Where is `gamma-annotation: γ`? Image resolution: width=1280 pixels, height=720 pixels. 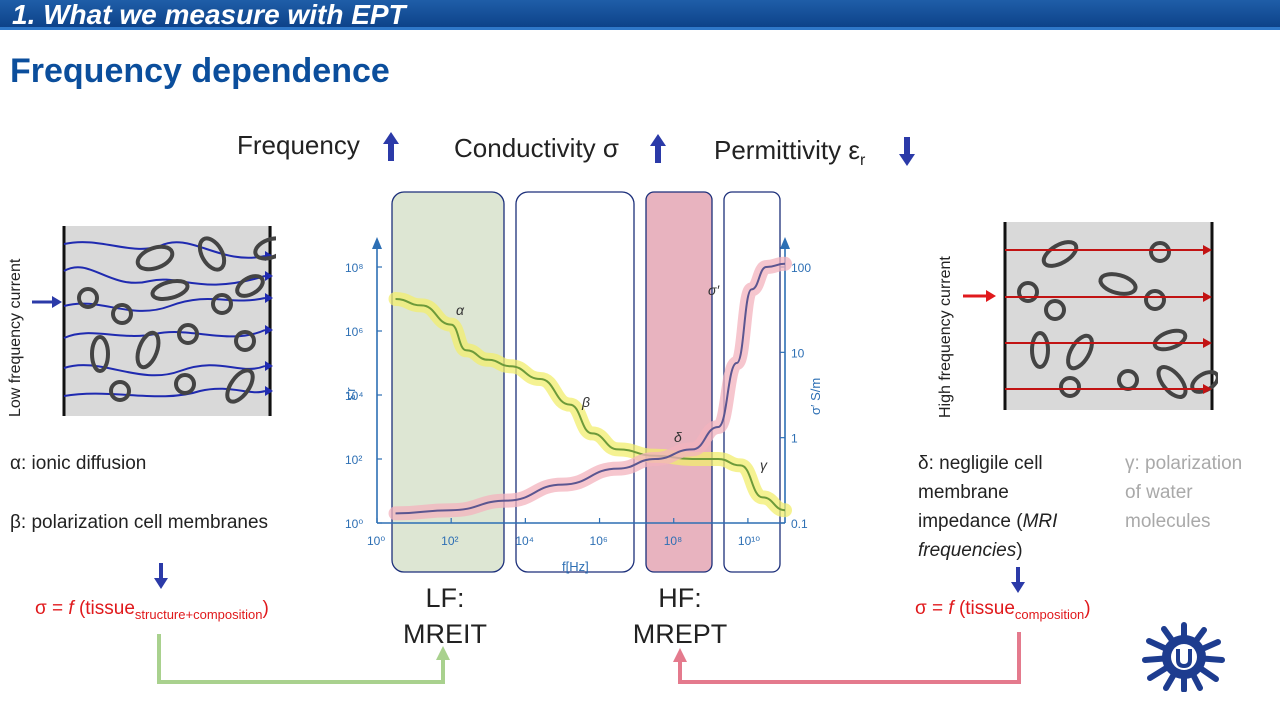
gamma-annotation: γ is located at coordinates (764, 465).